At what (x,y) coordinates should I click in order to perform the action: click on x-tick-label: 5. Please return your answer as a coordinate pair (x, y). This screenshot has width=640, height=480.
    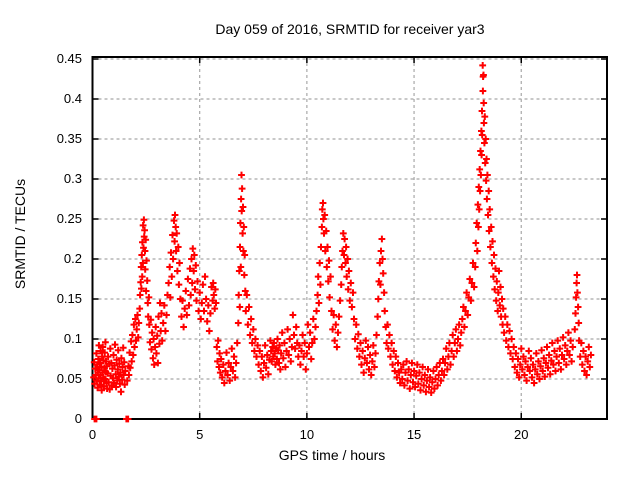
    Looking at the image, I should click on (200, 434).